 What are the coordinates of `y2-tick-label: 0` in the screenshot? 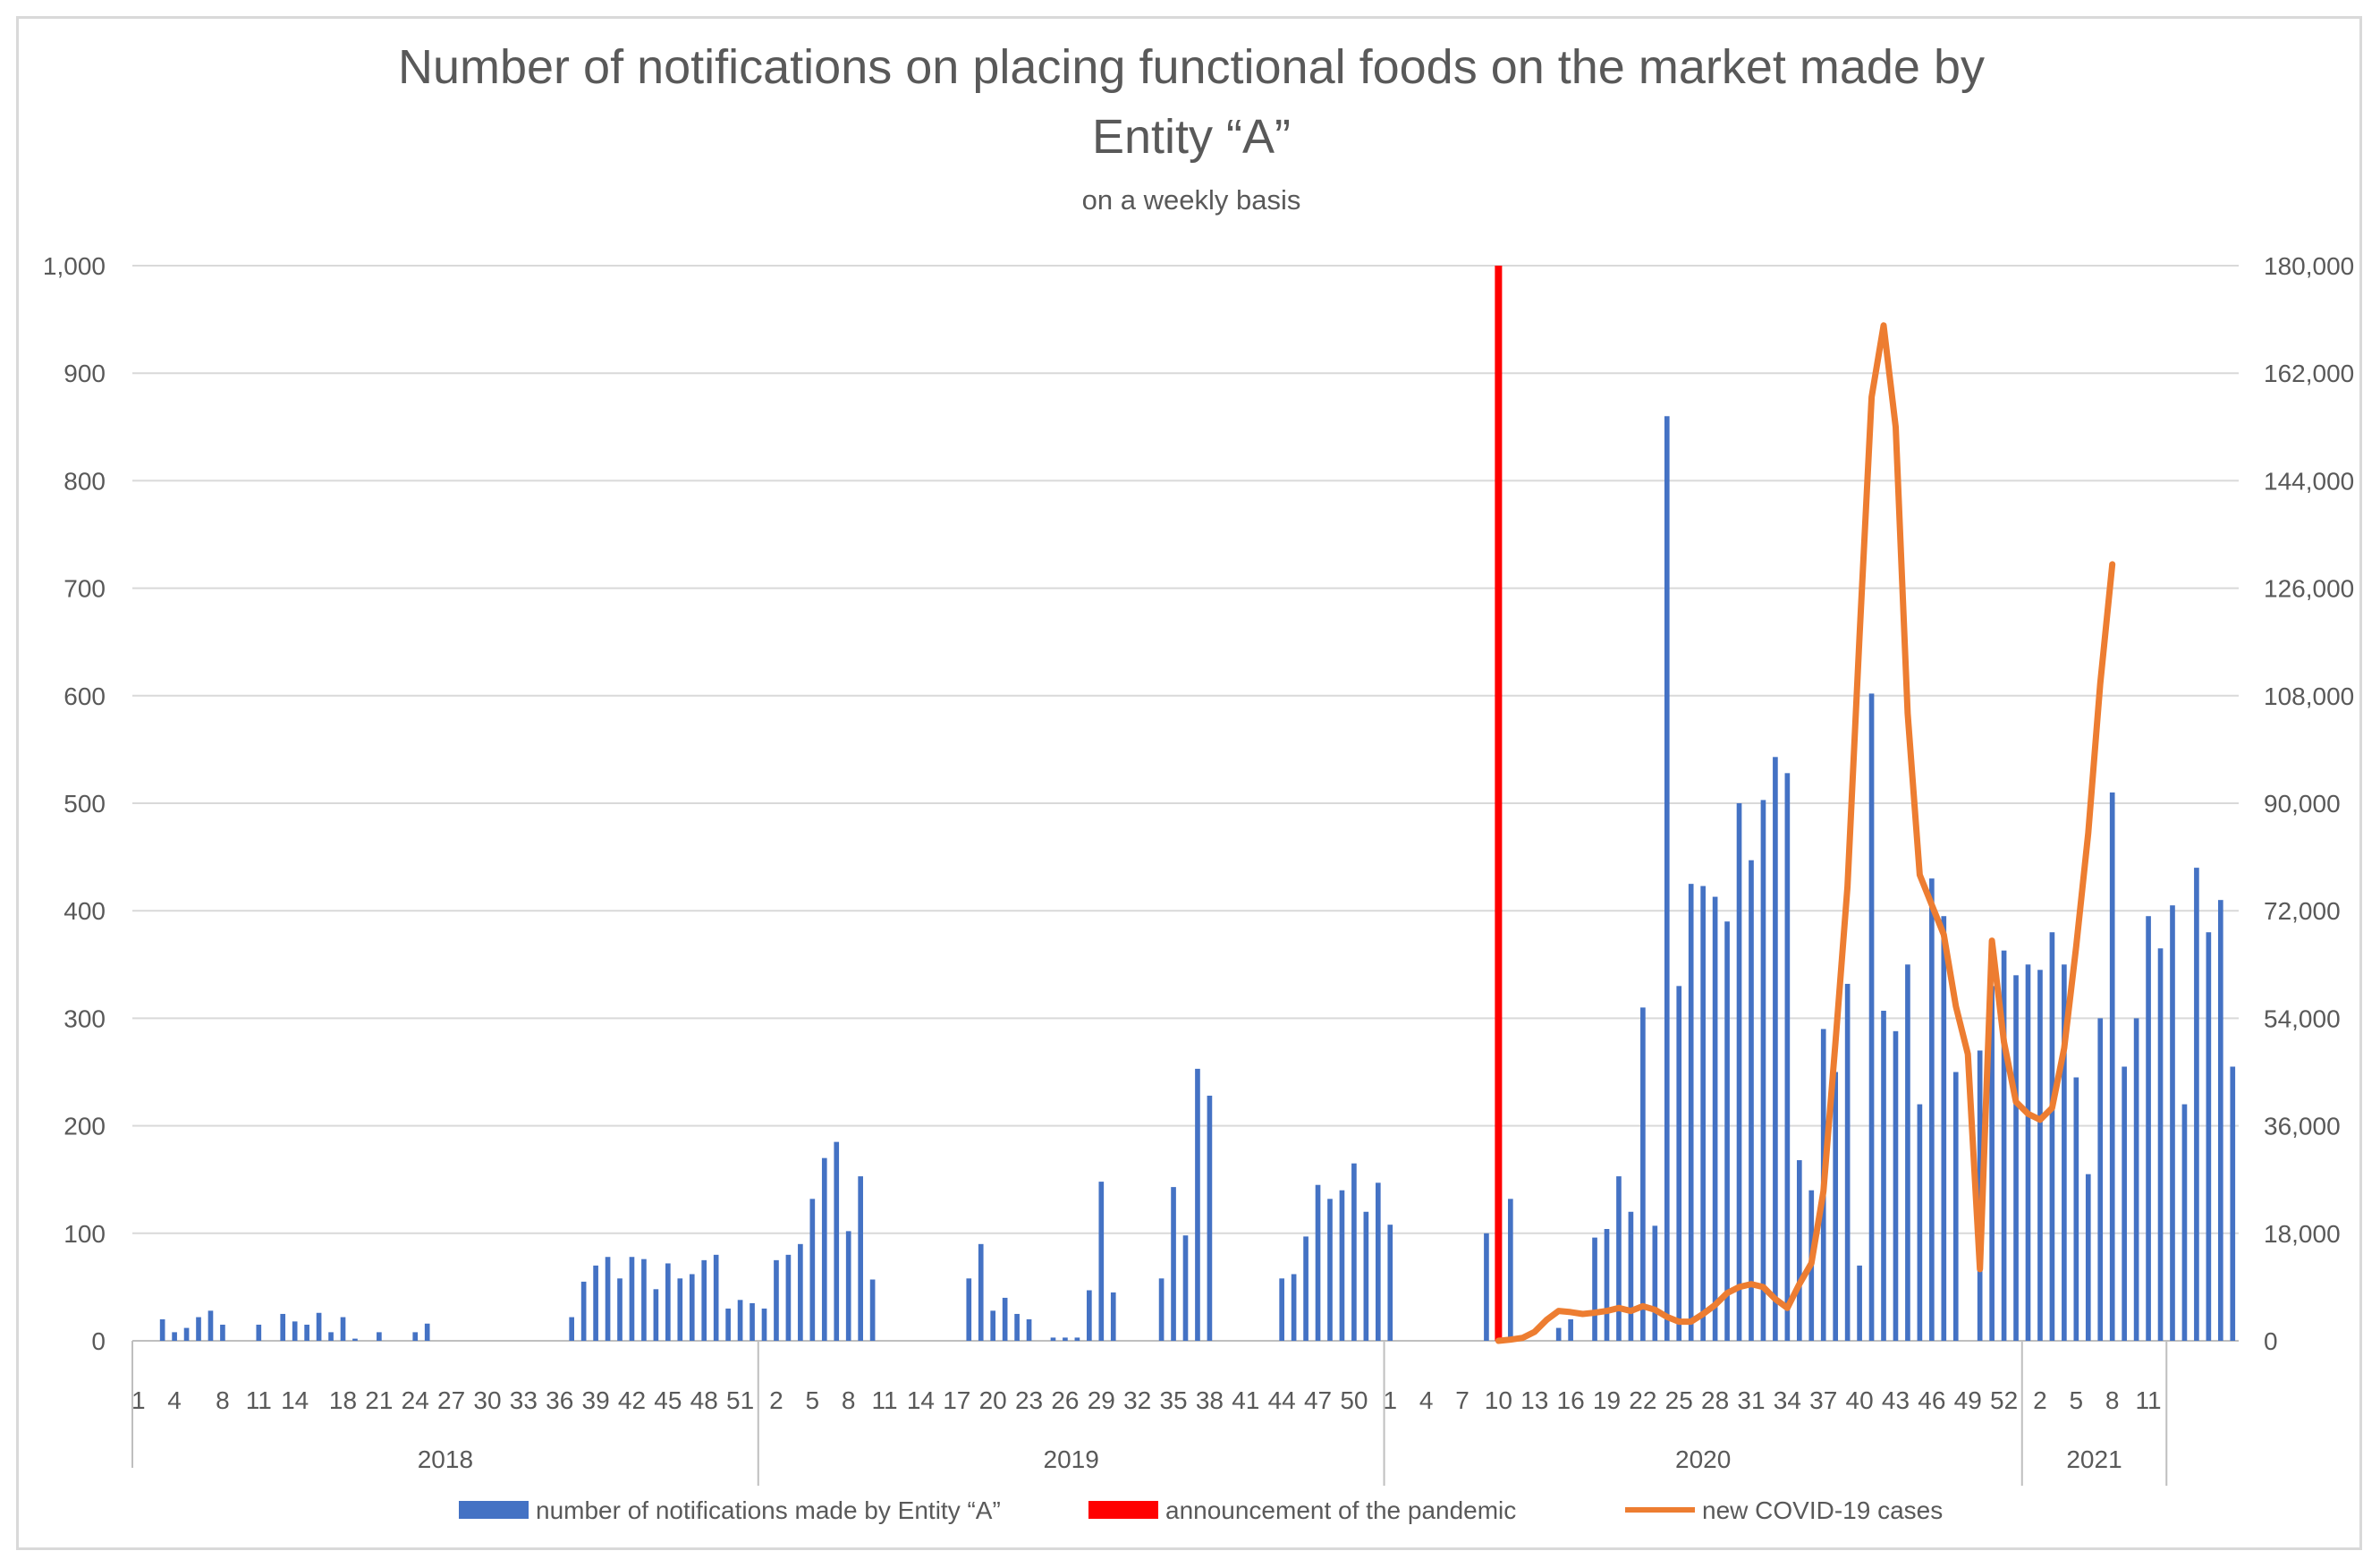 It's located at (2271, 1341).